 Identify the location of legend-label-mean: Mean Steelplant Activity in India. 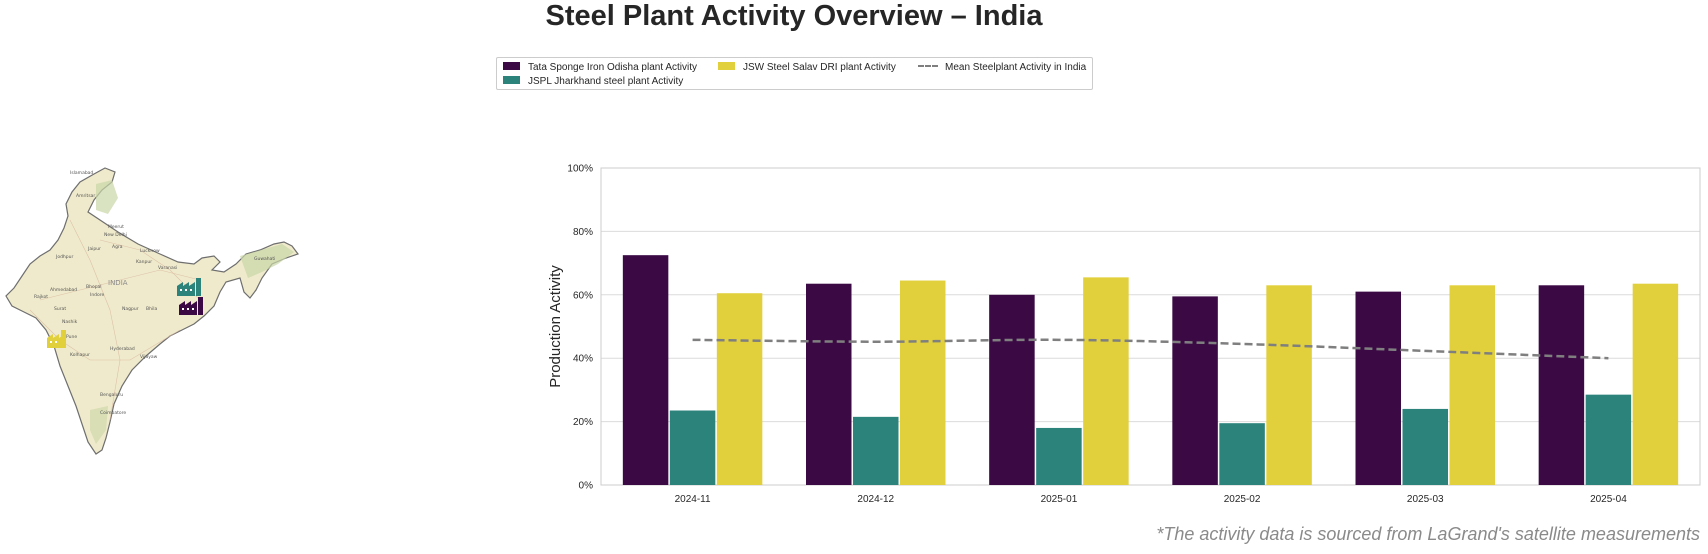
(1016, 67).